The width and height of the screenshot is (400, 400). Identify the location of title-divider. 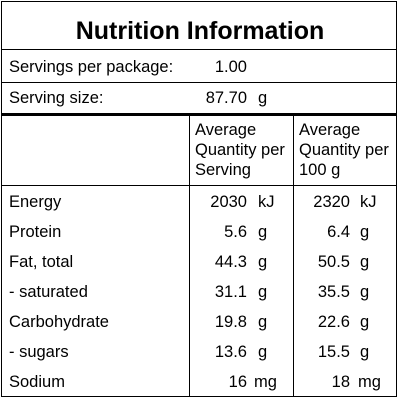
(199, 49).